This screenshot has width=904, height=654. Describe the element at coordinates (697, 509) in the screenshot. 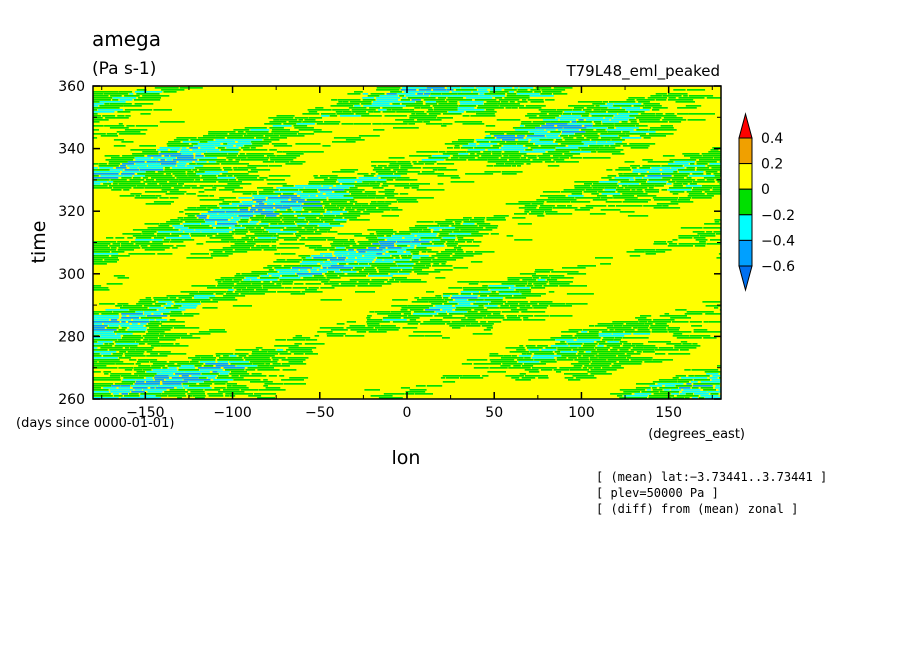

I see `note-line: [ (diff) from (mean) zonal ]` at that location.